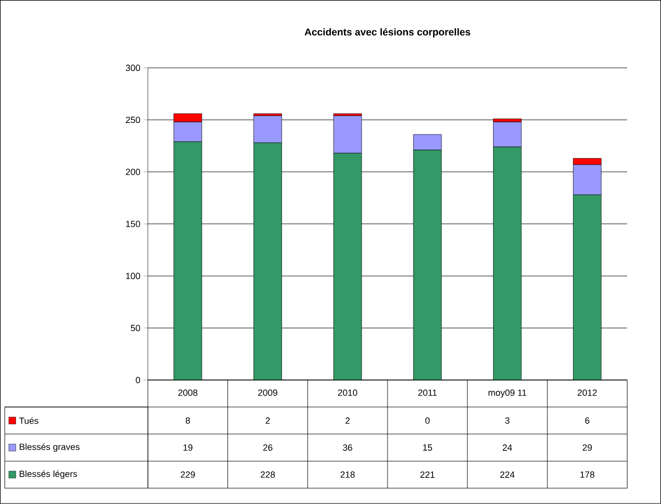  I want to click on x-tick-label: moy09 11, so click(507, 394).